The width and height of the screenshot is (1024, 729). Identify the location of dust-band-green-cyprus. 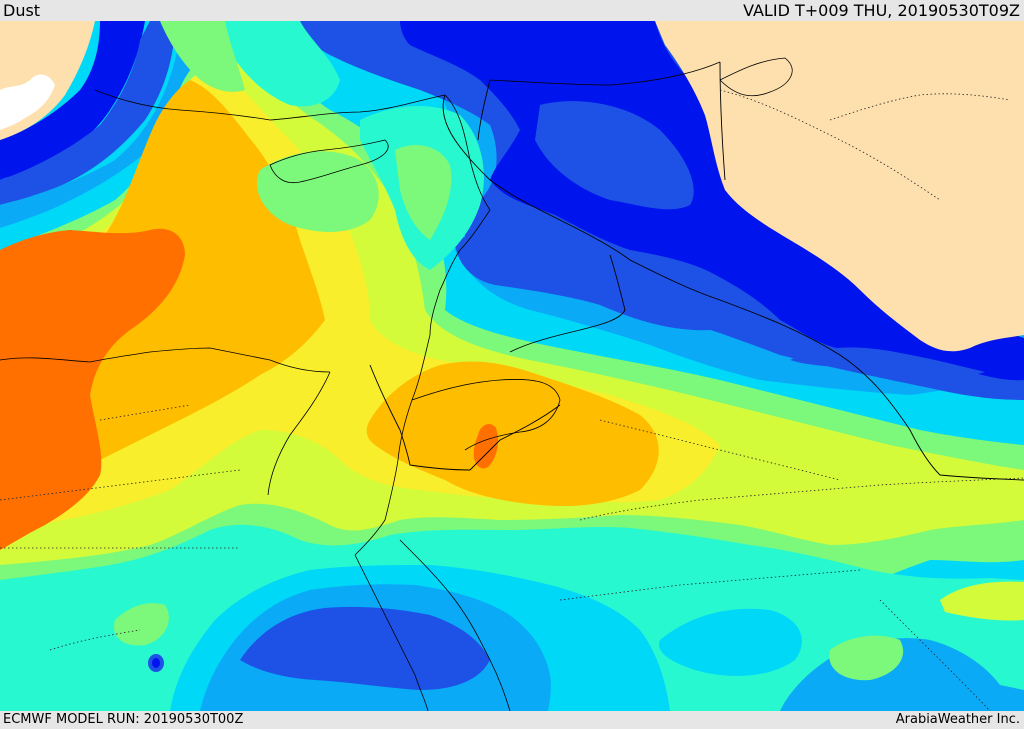
(317, 191).